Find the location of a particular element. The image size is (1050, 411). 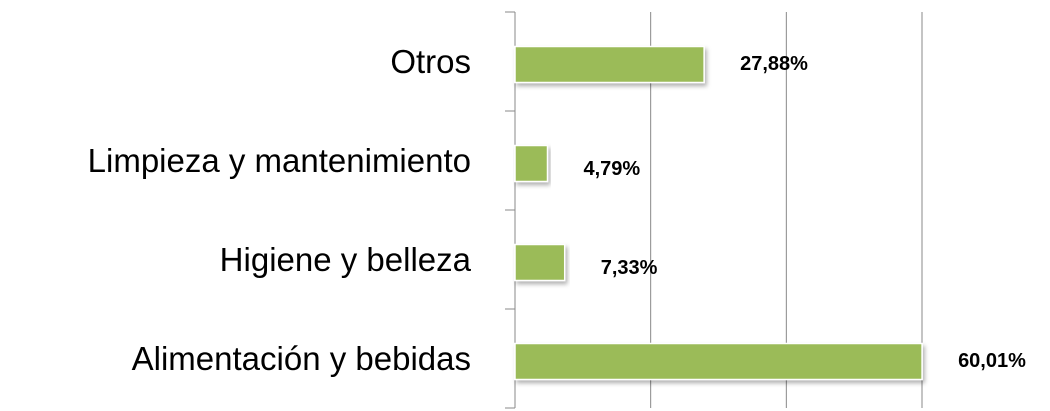

category-label: Limpieza y mantenimiento is located at coordinates (279, 160).